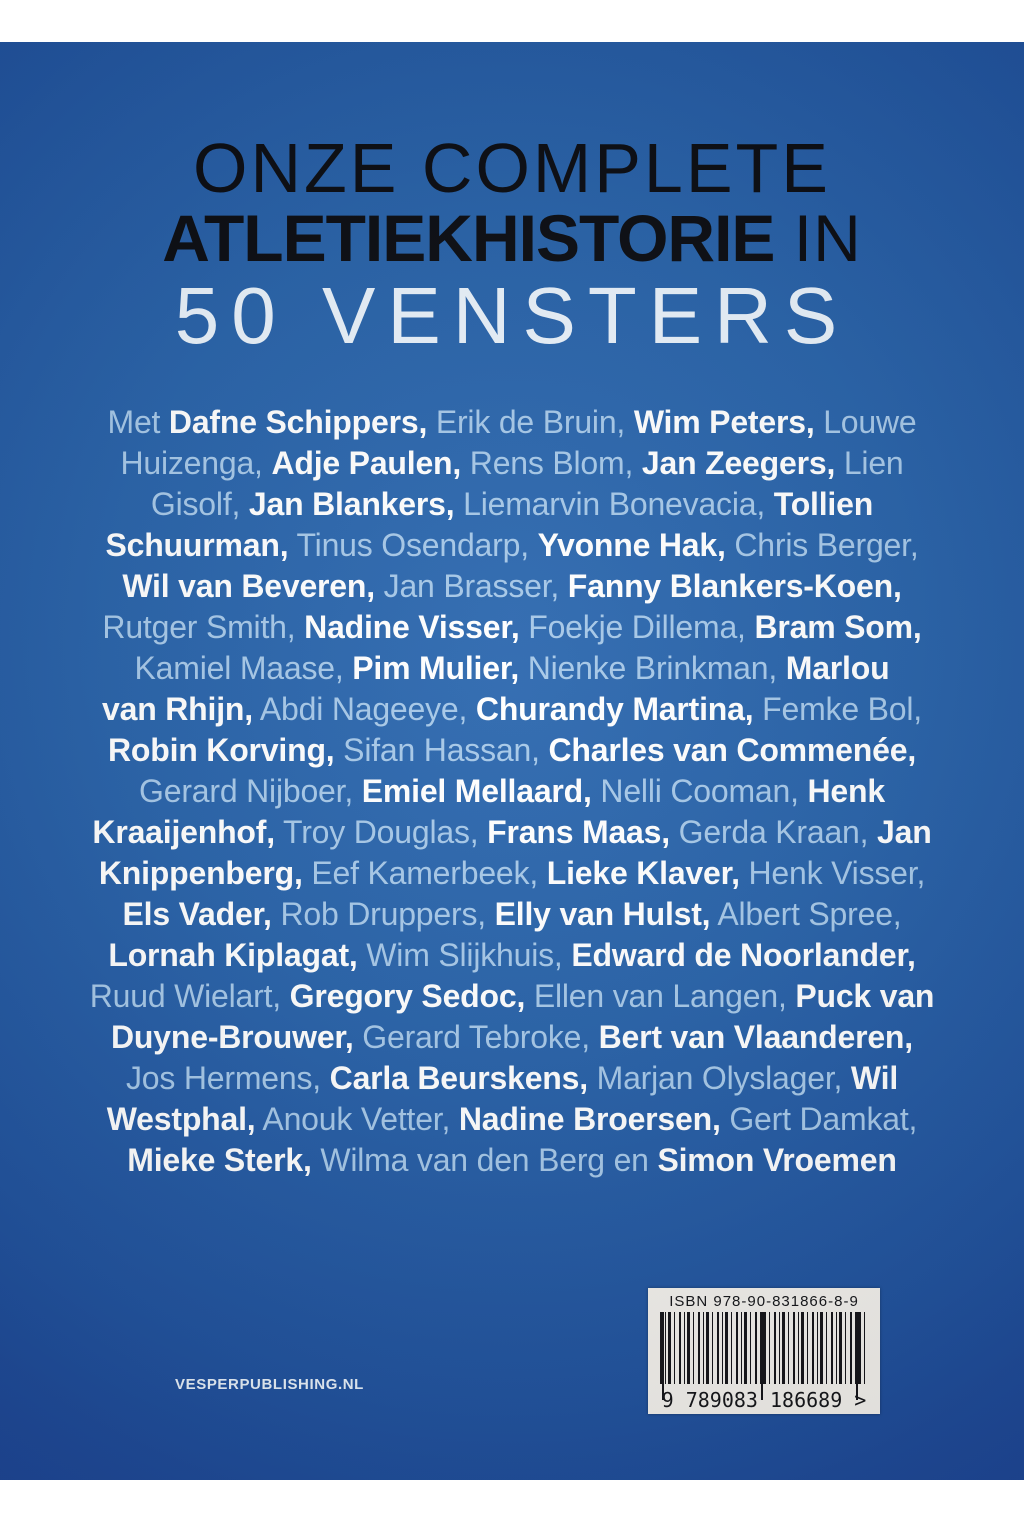 This screenshot has width=1024, height=1536. What do you see at coordinates (177, 709) in the screenshot?
I see `athlete-name-featured: van Rhijn,` at bounding box center [177, 709].